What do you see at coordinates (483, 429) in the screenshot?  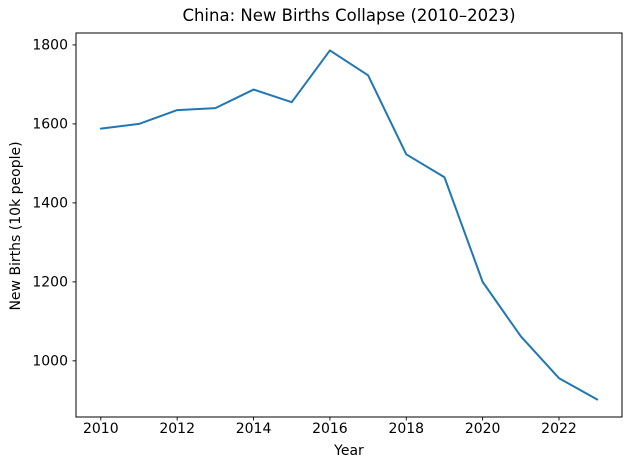 I see `x-tick-label: 2020` at bounding box center [483, 429].